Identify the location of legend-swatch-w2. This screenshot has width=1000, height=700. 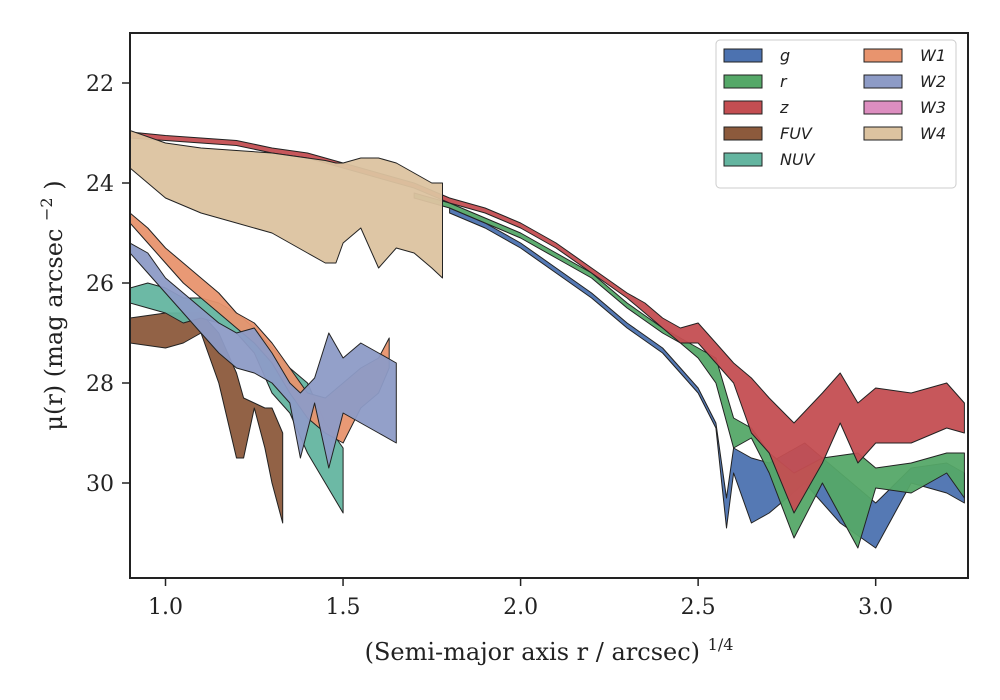
(883, 81).